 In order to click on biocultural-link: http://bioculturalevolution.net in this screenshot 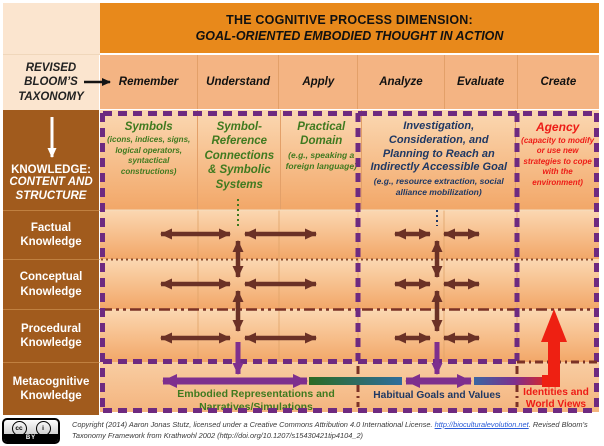, I will do `click(481, 424)`.